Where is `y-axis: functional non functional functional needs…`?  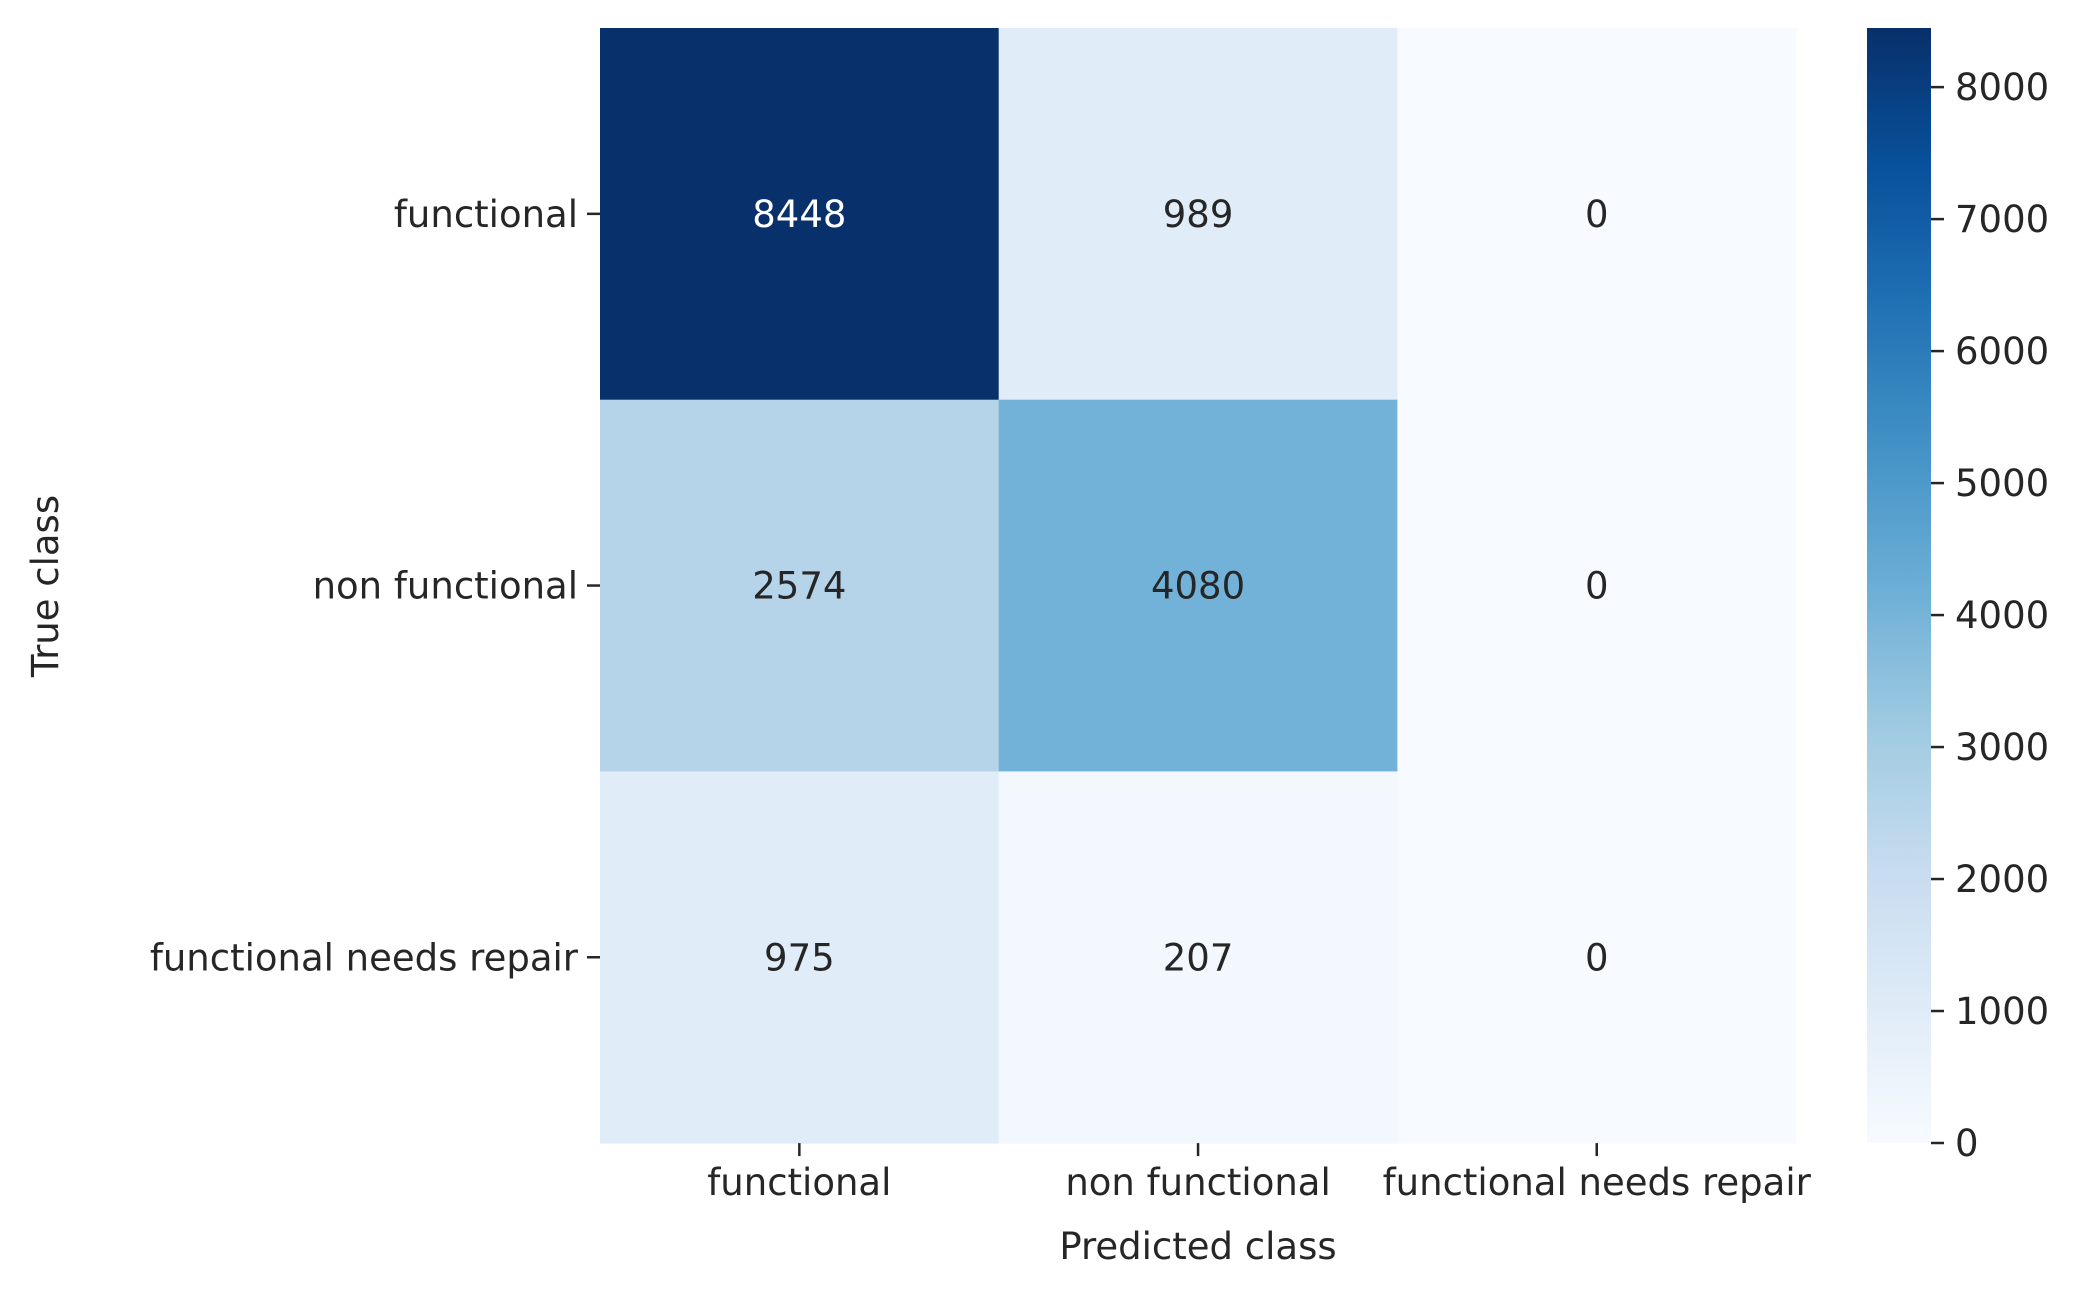 y-axis: functional non functional functional needs… is located at coordinates (375, 586).